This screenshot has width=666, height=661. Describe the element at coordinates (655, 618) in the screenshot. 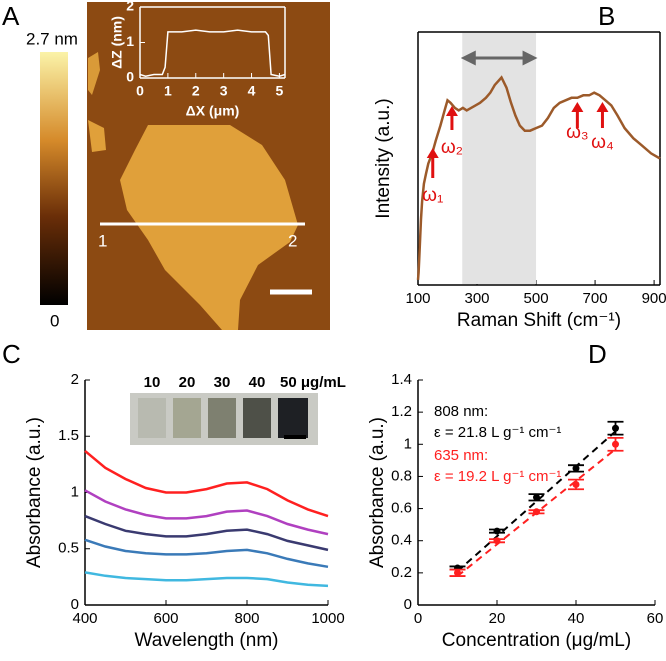

I see `x-tick-label: 60` at that location.